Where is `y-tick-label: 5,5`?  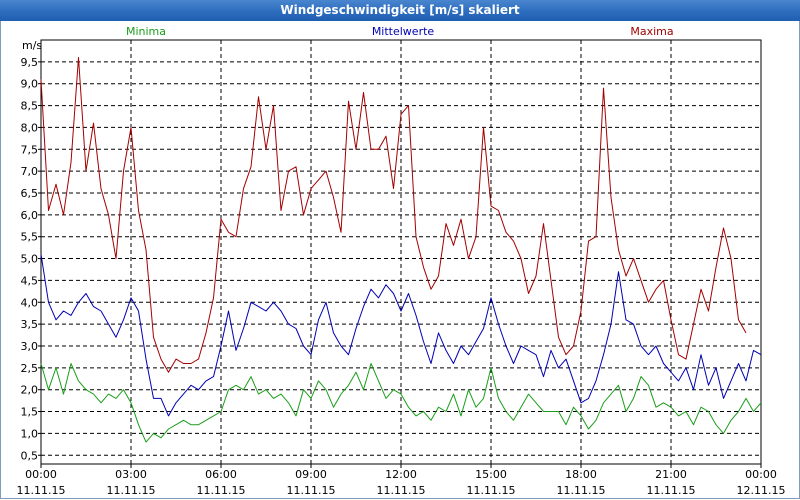
y-tick-label: 5,5 is located at coordinates (30, 237).